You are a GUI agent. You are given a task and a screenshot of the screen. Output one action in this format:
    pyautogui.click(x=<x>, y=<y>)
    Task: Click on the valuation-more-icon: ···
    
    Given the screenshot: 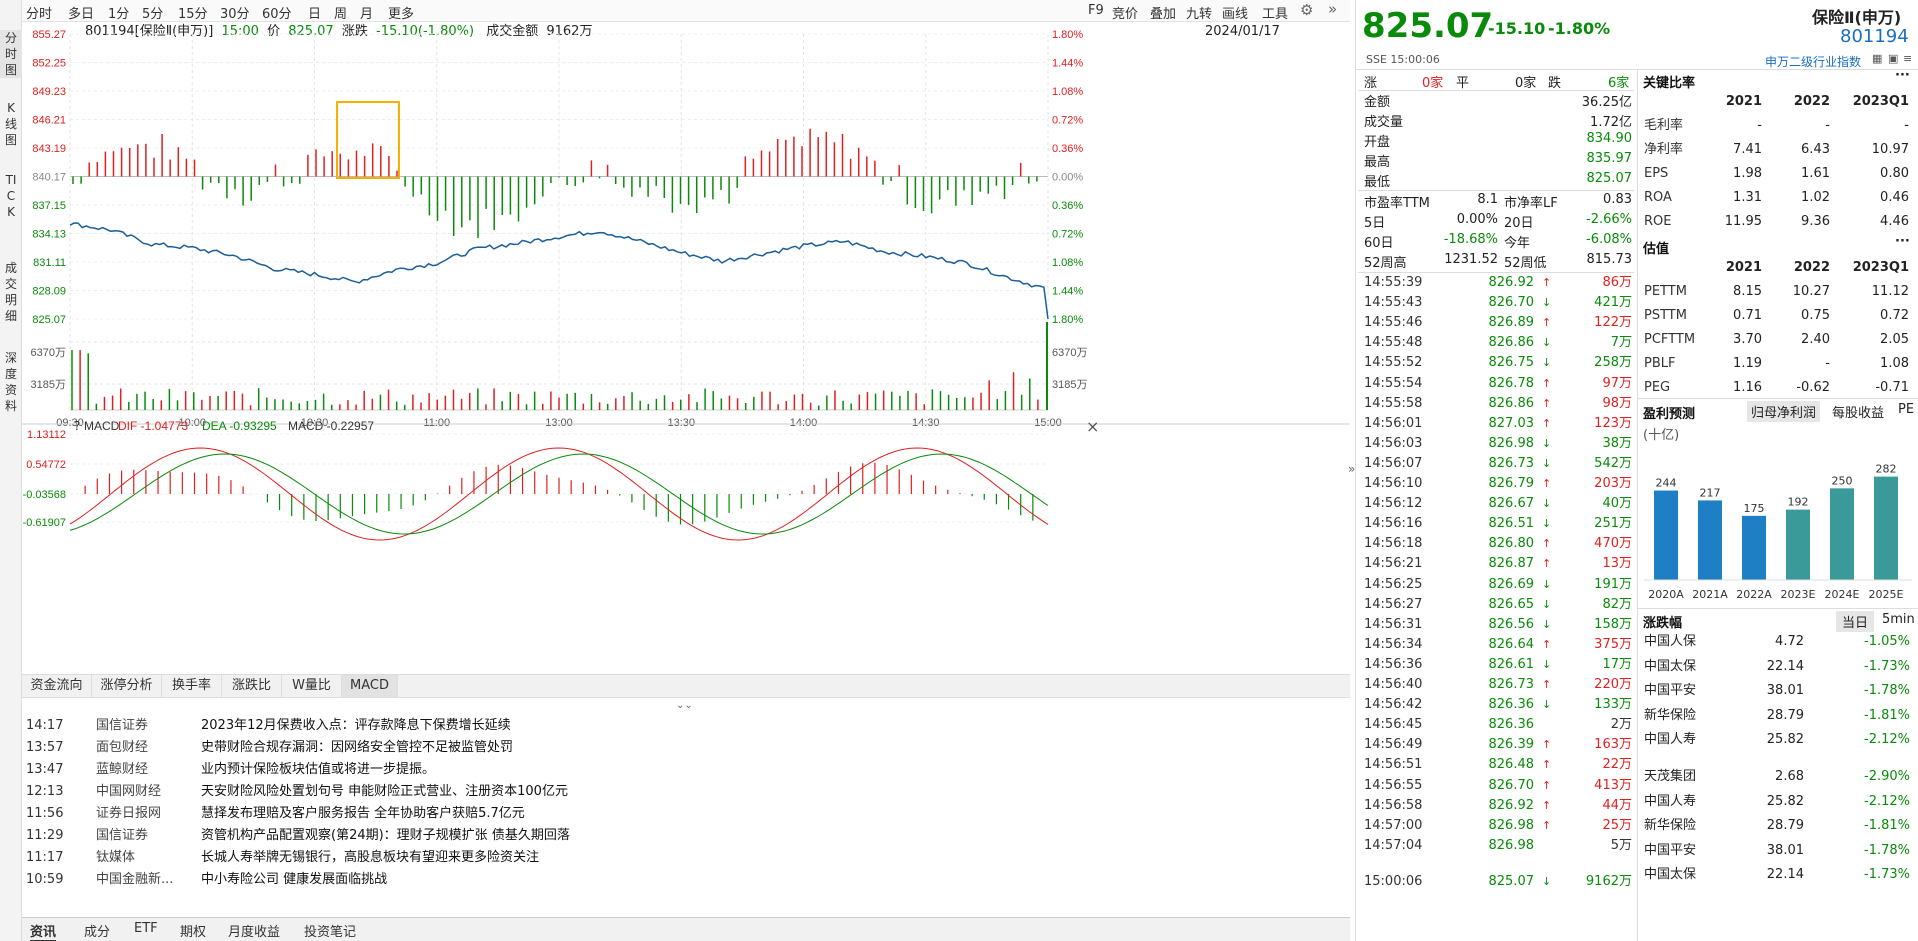 What is the action you would take?
    pyautogui.click(x=1902, y=241)
    